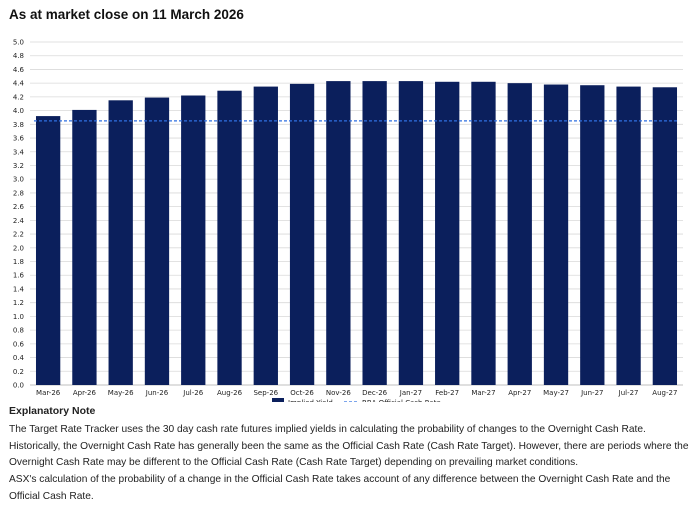 The image size is (695, 506). Describe the element at coordinates (278, 400) in the screenshot. I see `legend-swatch-implied-yield` at that location.